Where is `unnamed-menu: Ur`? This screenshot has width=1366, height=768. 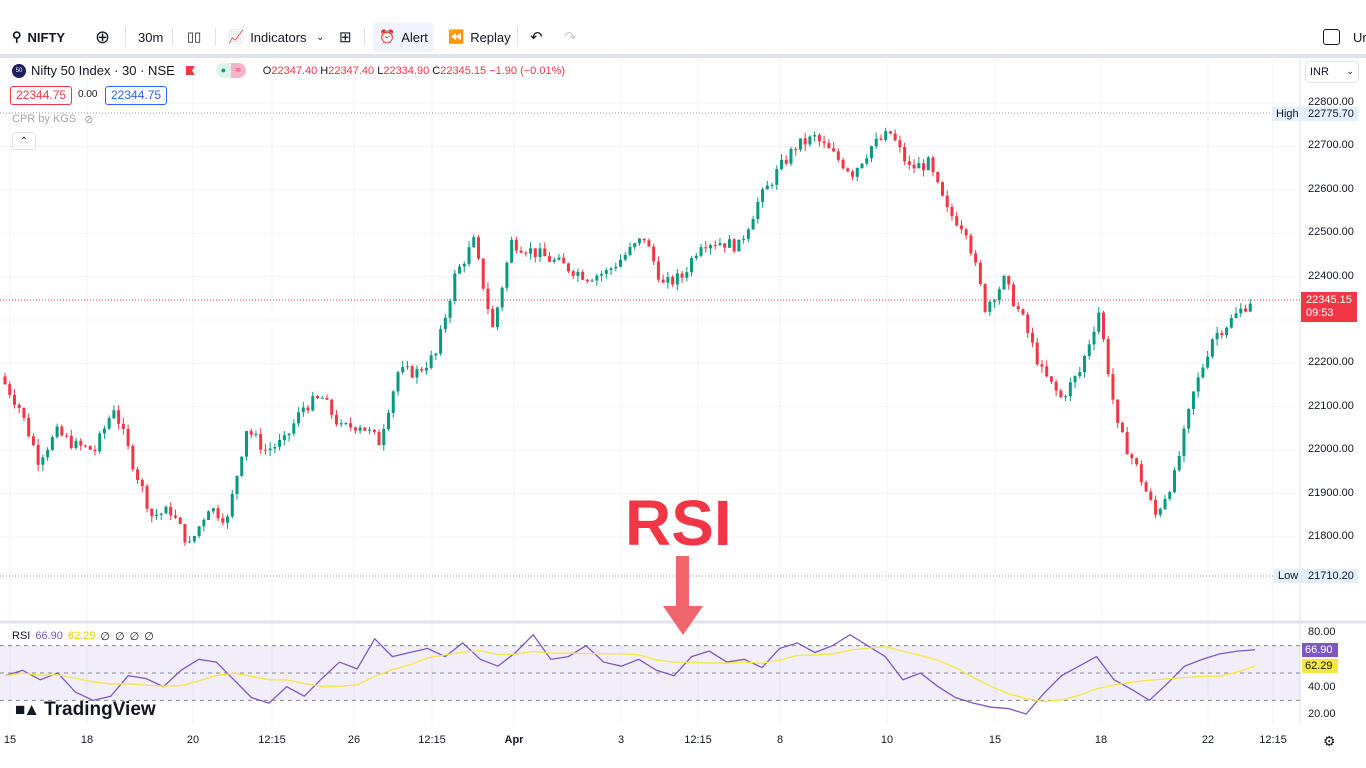 unnamed-menu: Ur is located at coordinates (1359, 37).